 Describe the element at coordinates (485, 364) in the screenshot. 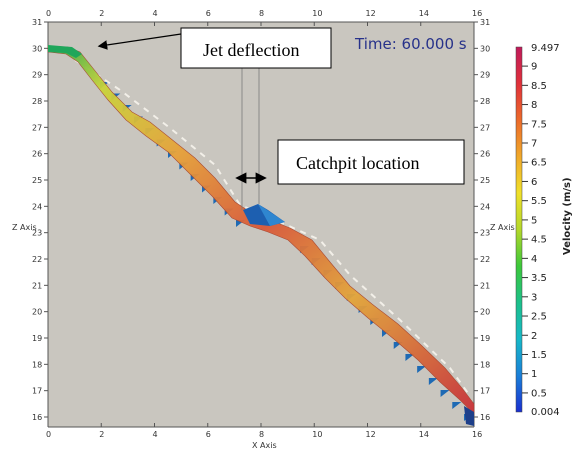

I see `z-tick-label-right: 18` at that location.